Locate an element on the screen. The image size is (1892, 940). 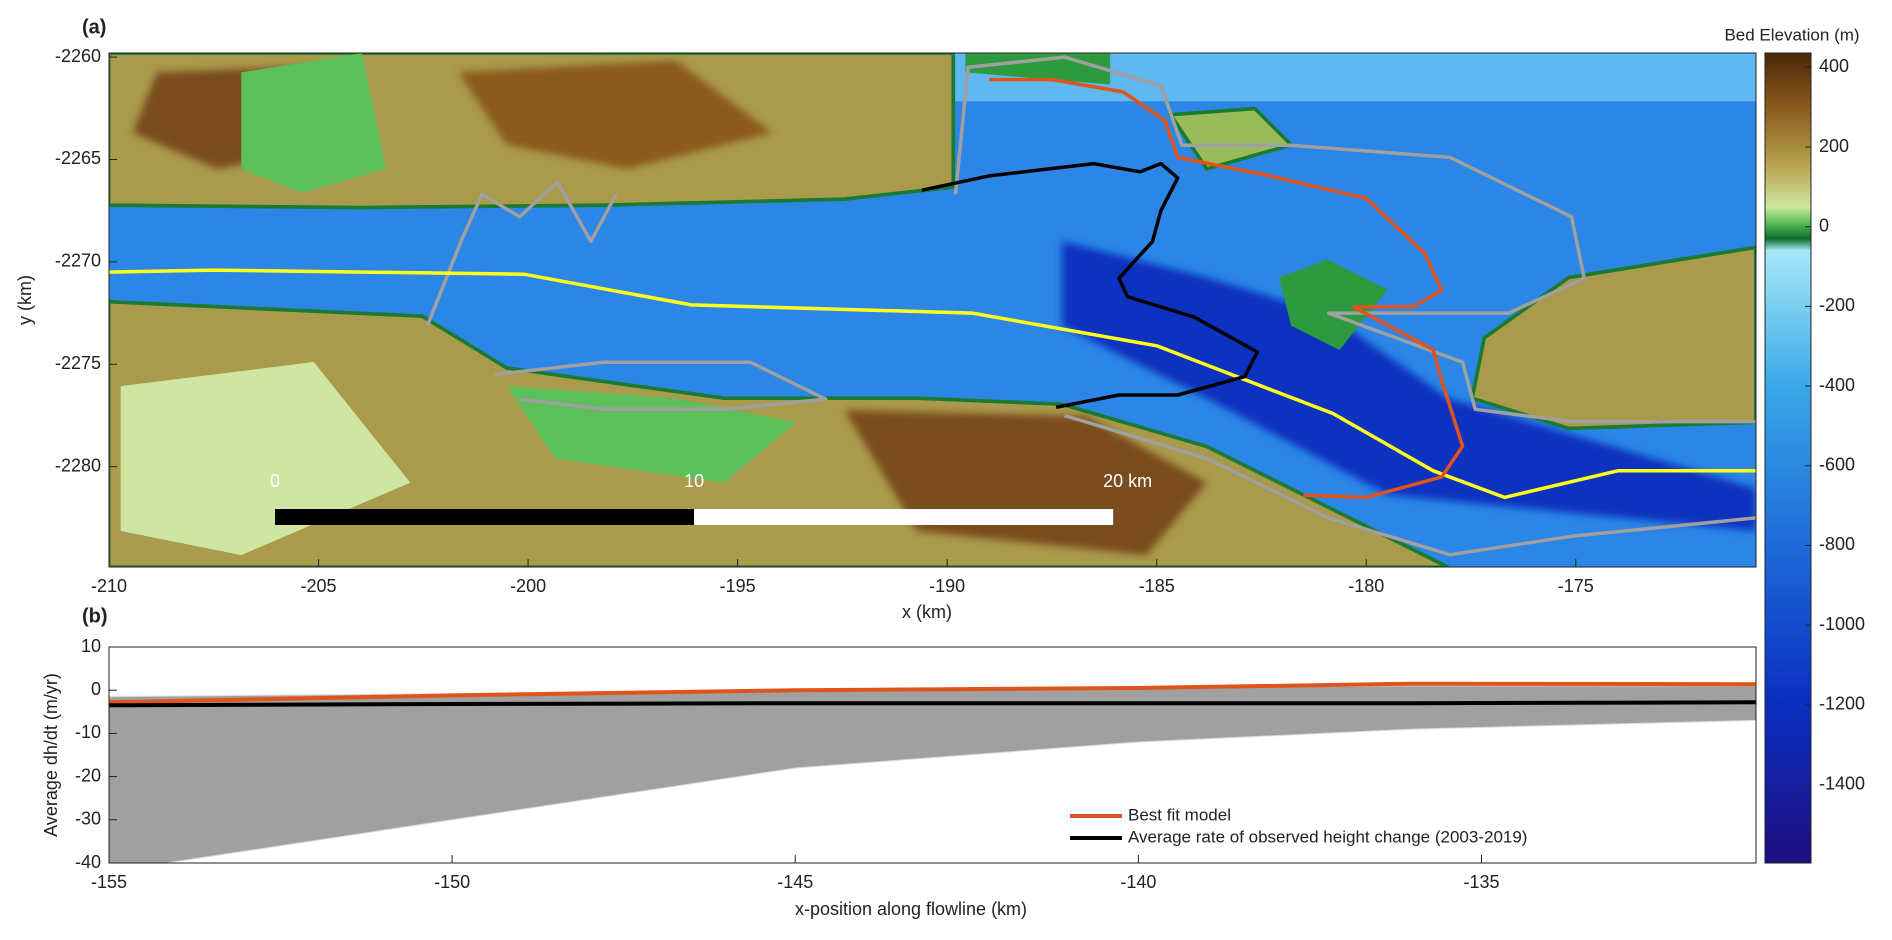
y-tick-label: 0 is located at coordinates (96, 689).